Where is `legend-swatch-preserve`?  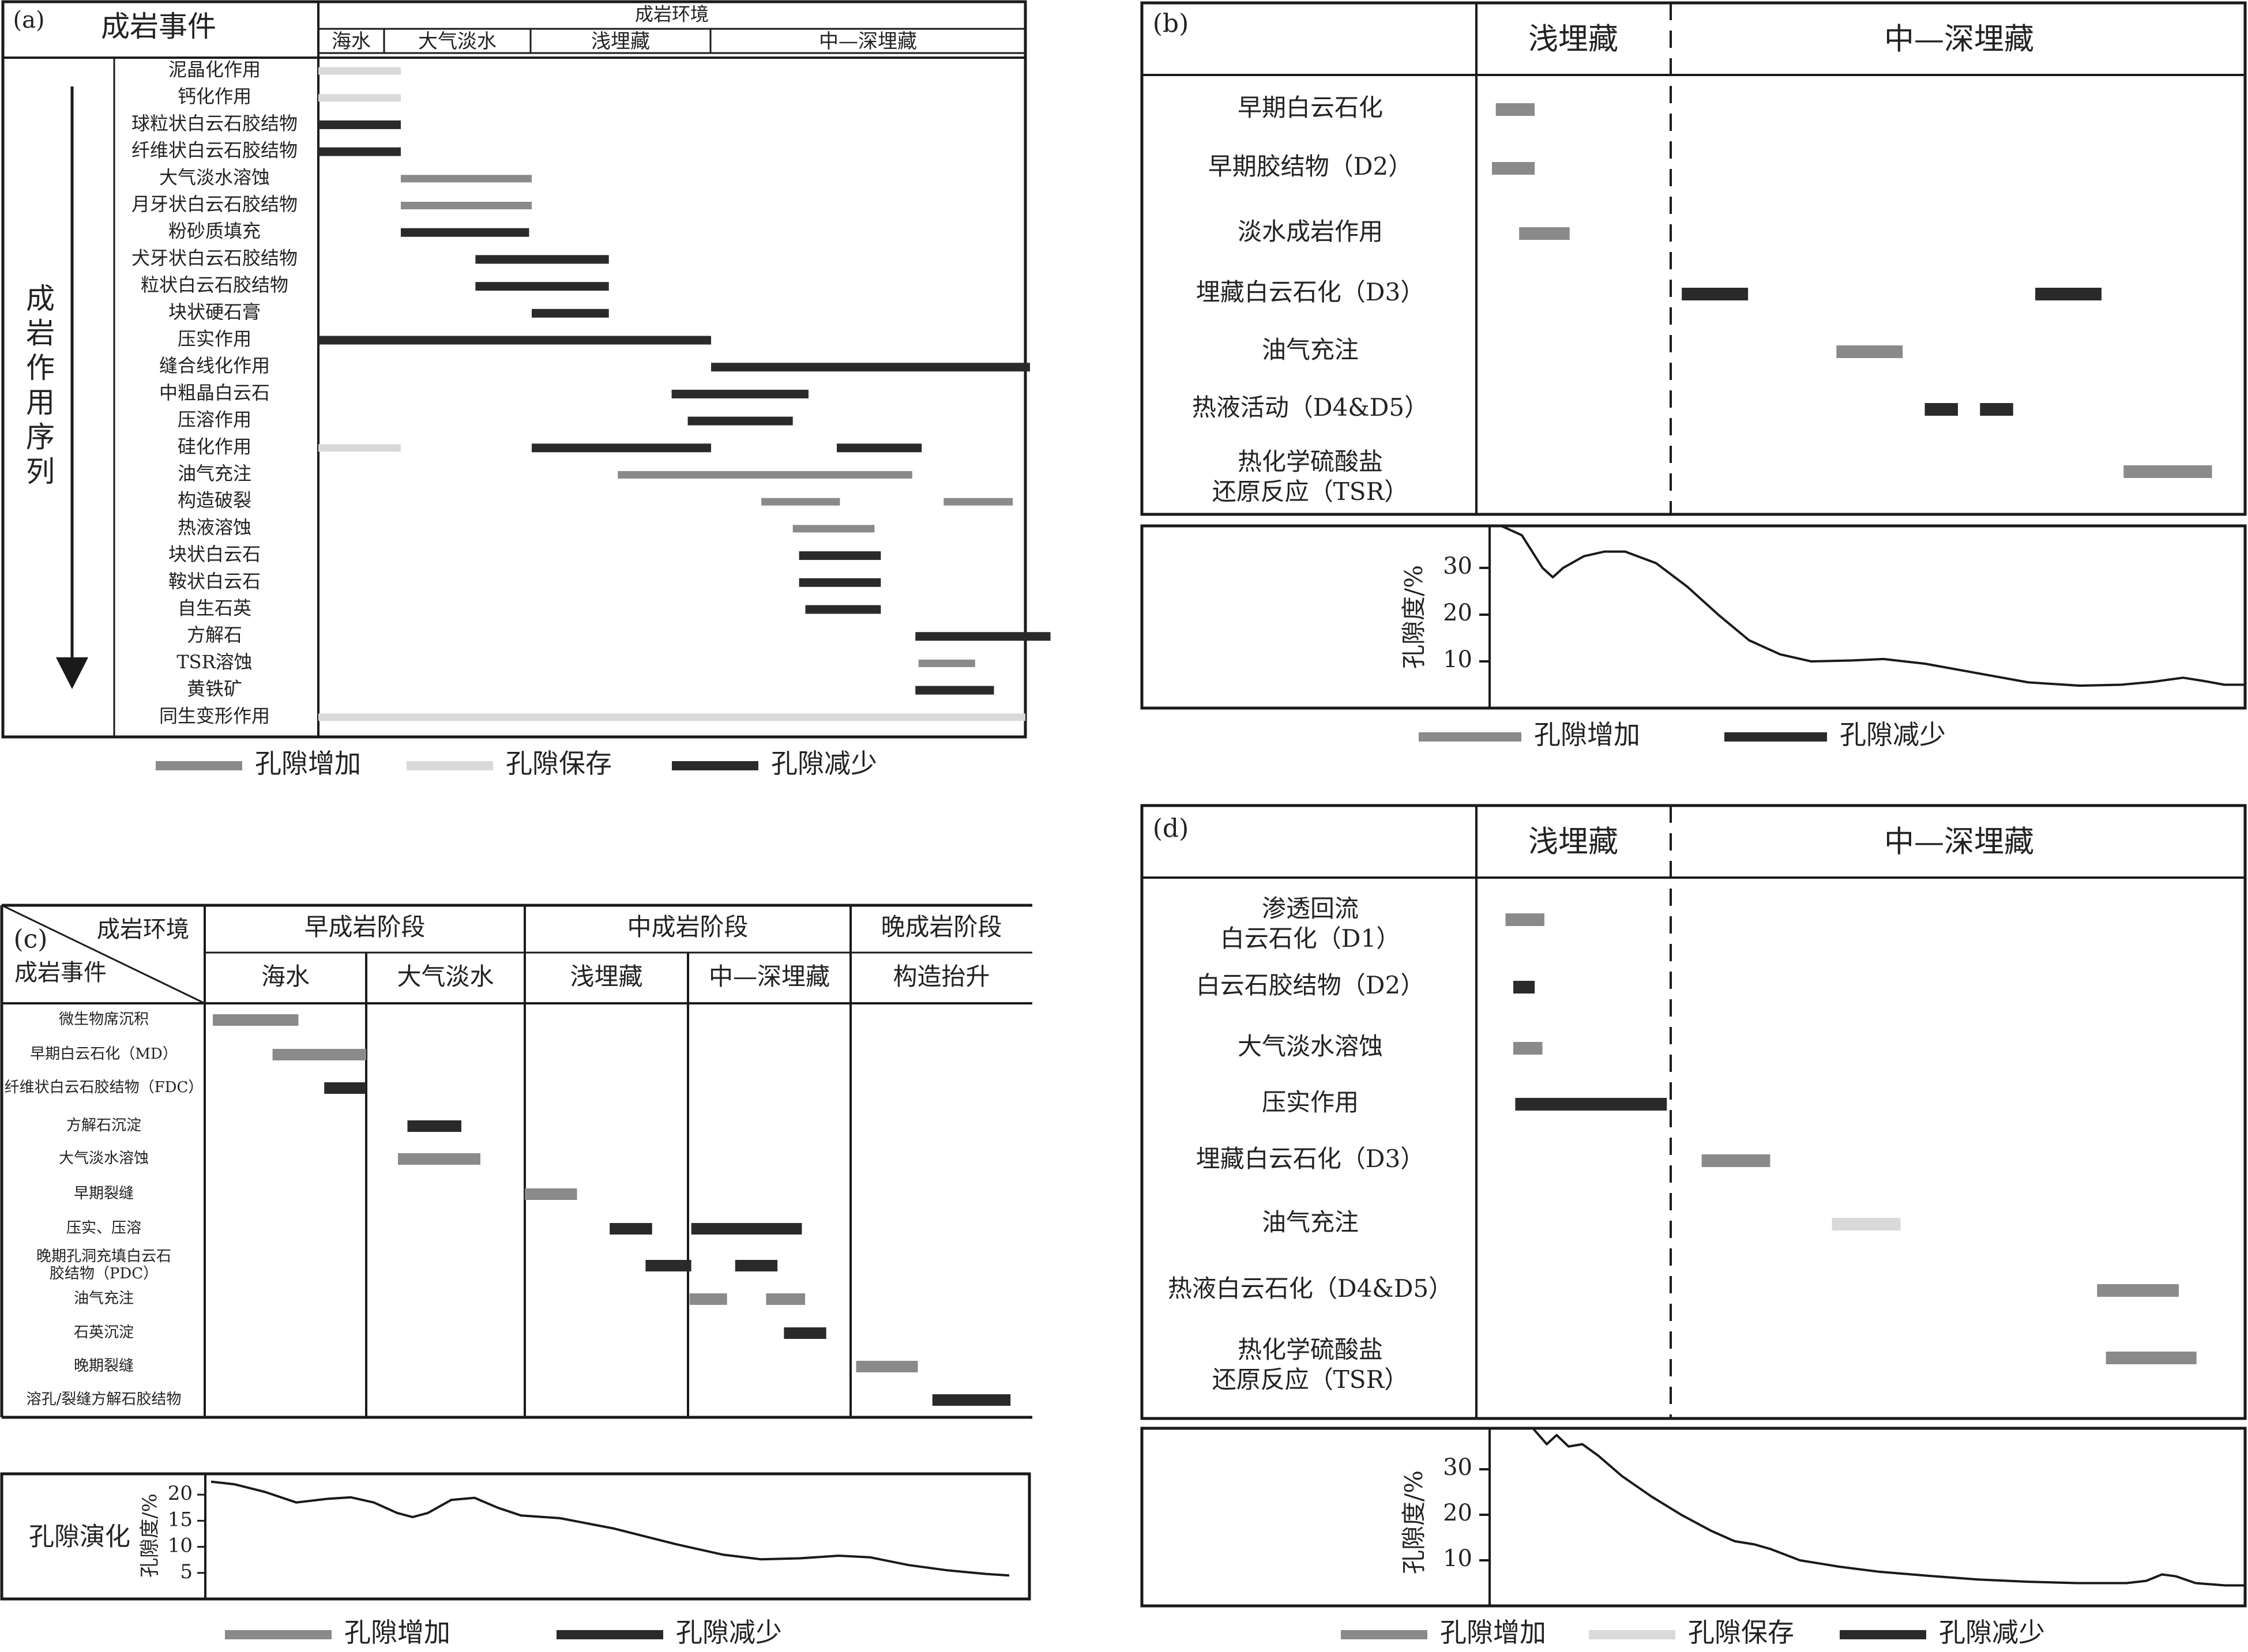
legend-swatch-preserve is located at coordinates (450, 765).